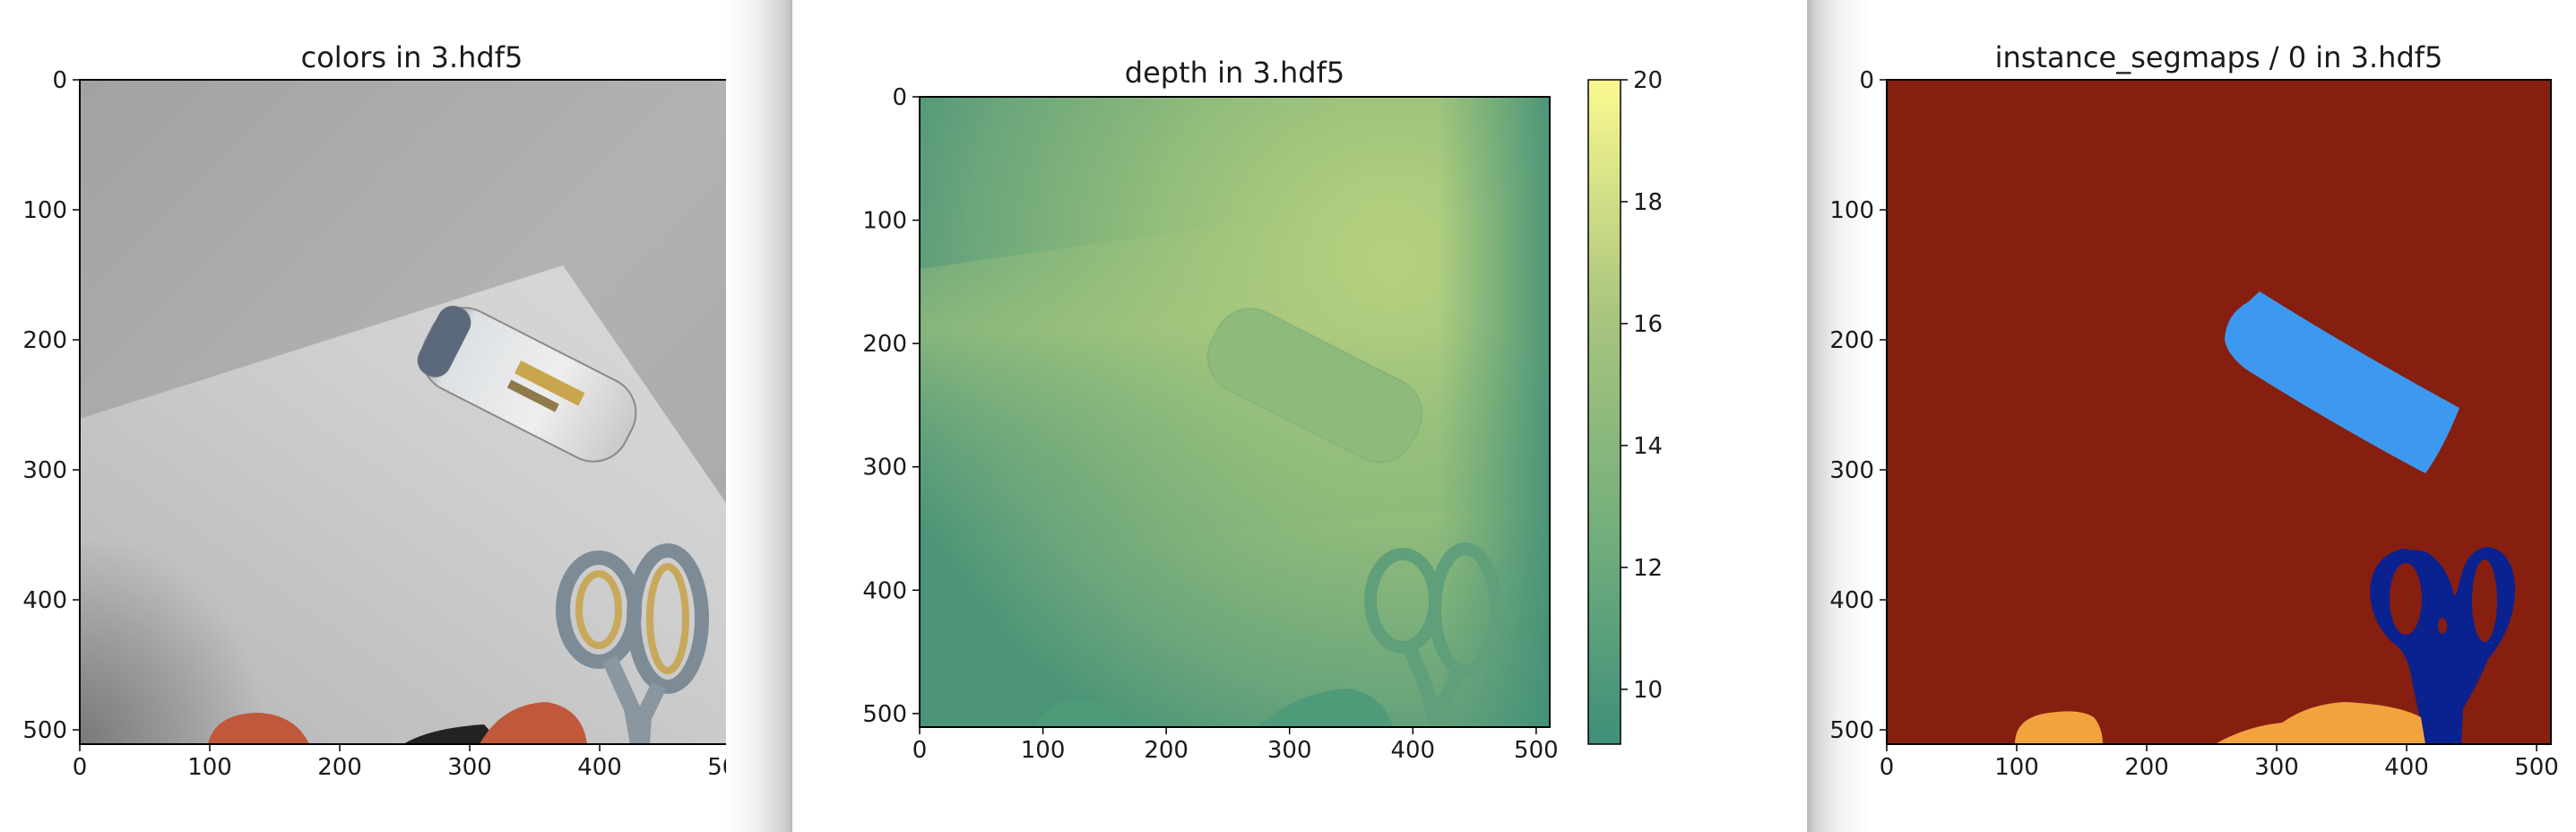  What do you see at coordinates (1604, 412) in the screenshot?
I see `colorbar` at bounding box center [1604, 412].